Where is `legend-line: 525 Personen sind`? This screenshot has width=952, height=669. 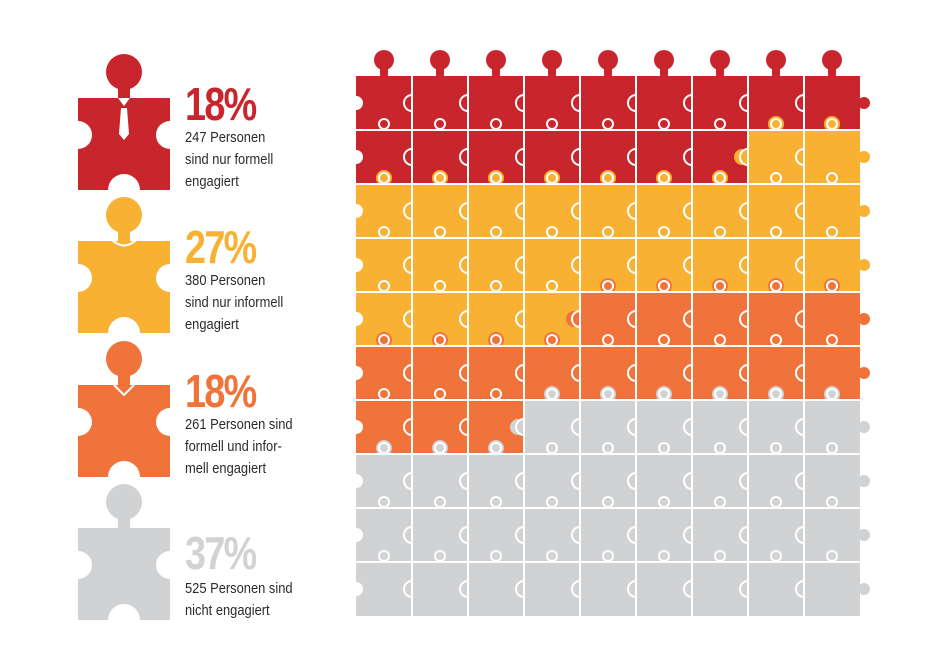
legend-line: 525 Personen sind is located at coordinates (239, 588).